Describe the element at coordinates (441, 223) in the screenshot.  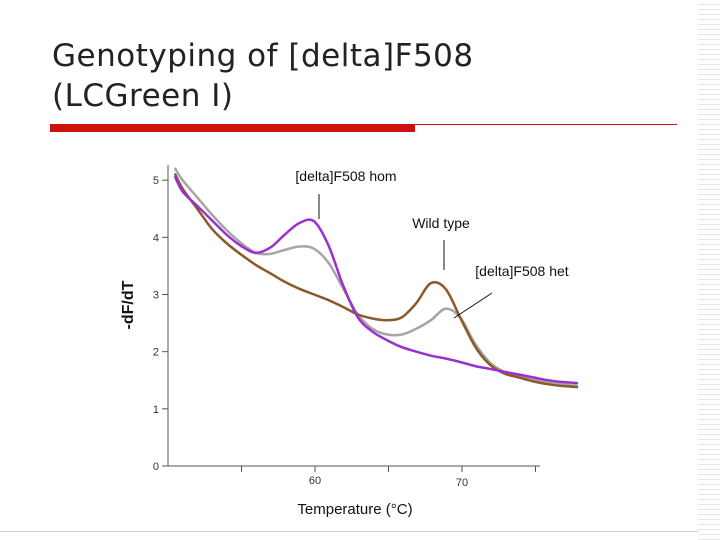
I see `annotation-label: Wild type` at that location.